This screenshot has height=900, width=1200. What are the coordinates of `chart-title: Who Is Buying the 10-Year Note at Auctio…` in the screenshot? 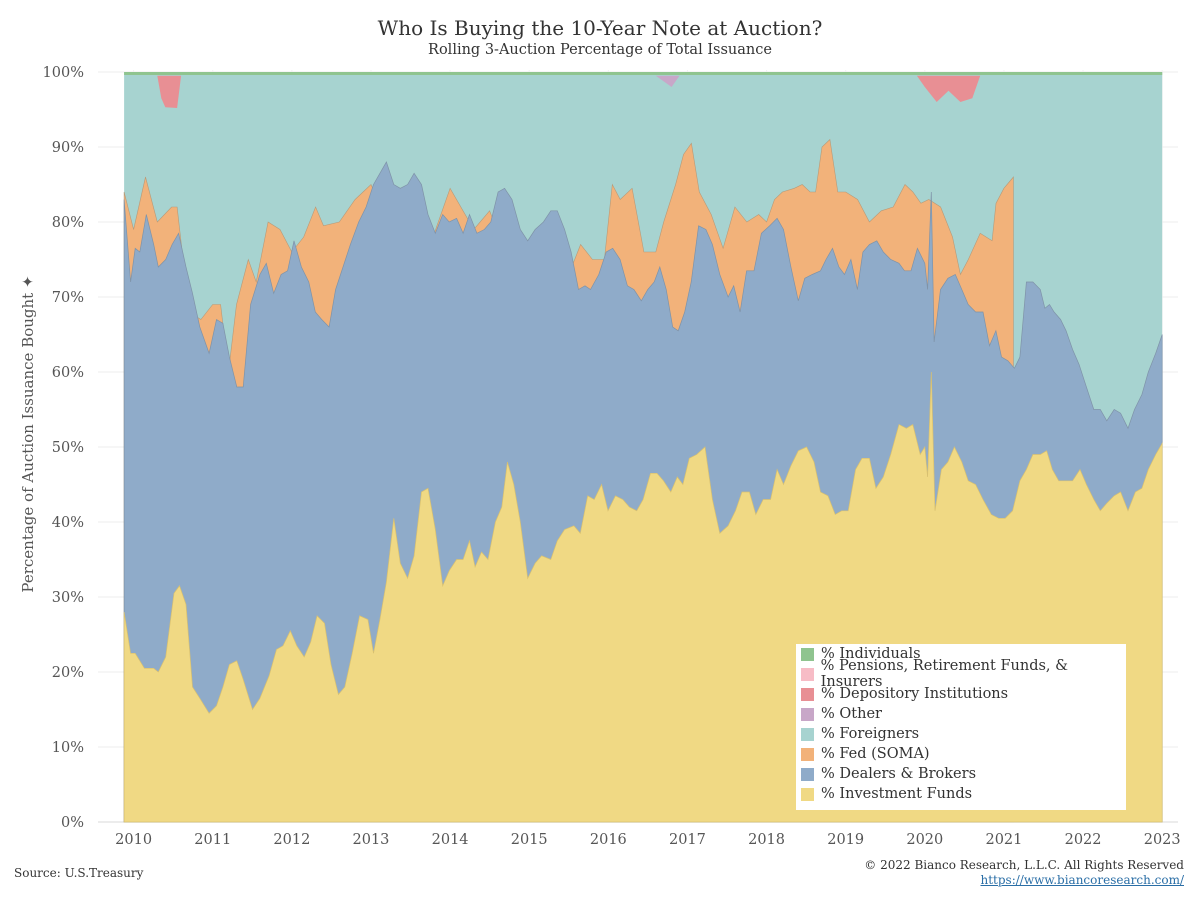 It's located at (600, 28).